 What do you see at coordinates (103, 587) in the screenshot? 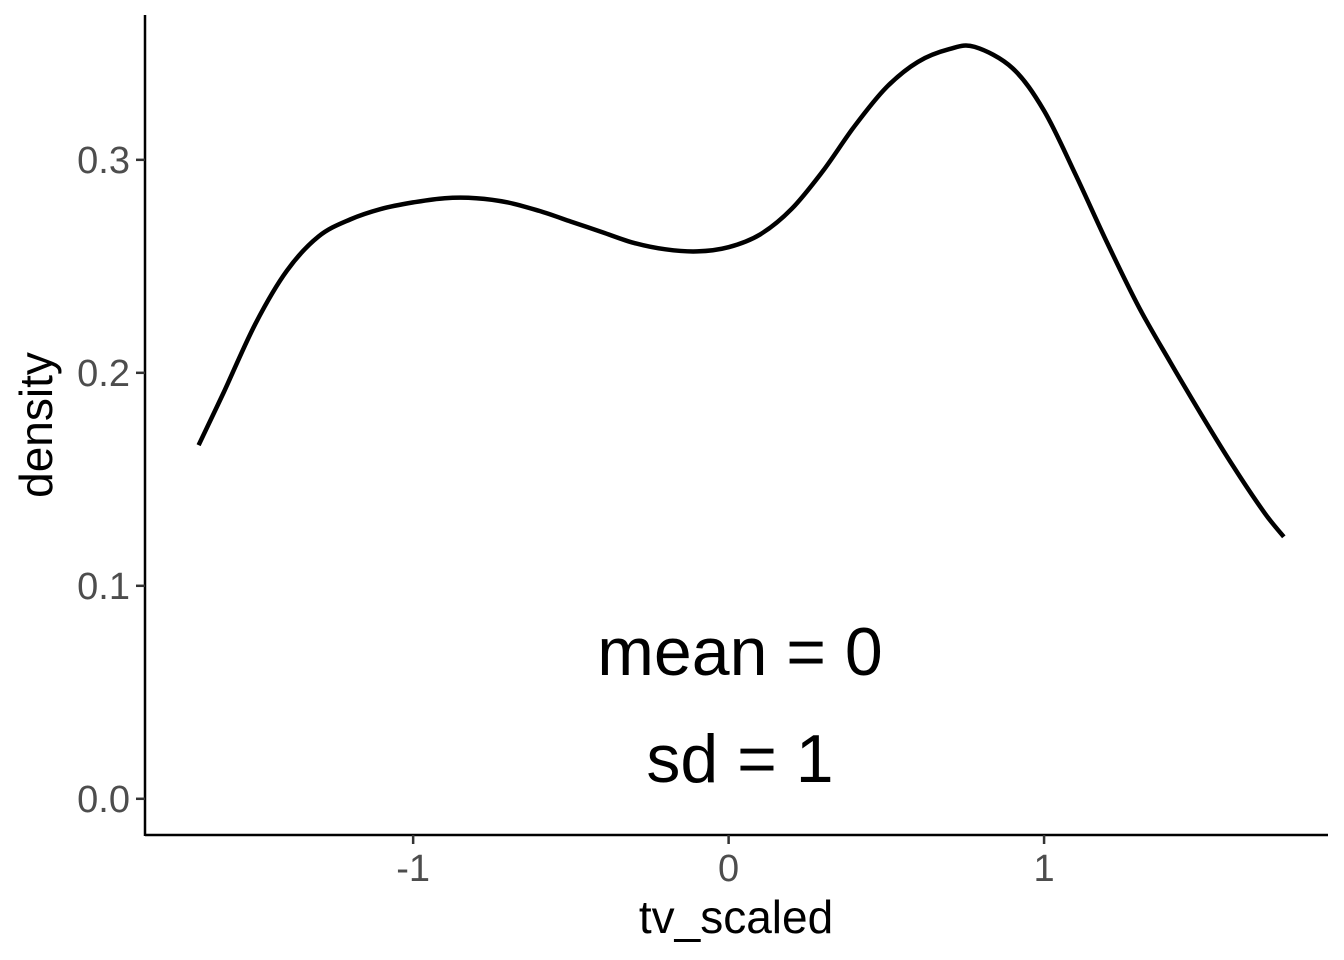
I see `y-tick-label: 0.1` at bounding box center [103, 587].